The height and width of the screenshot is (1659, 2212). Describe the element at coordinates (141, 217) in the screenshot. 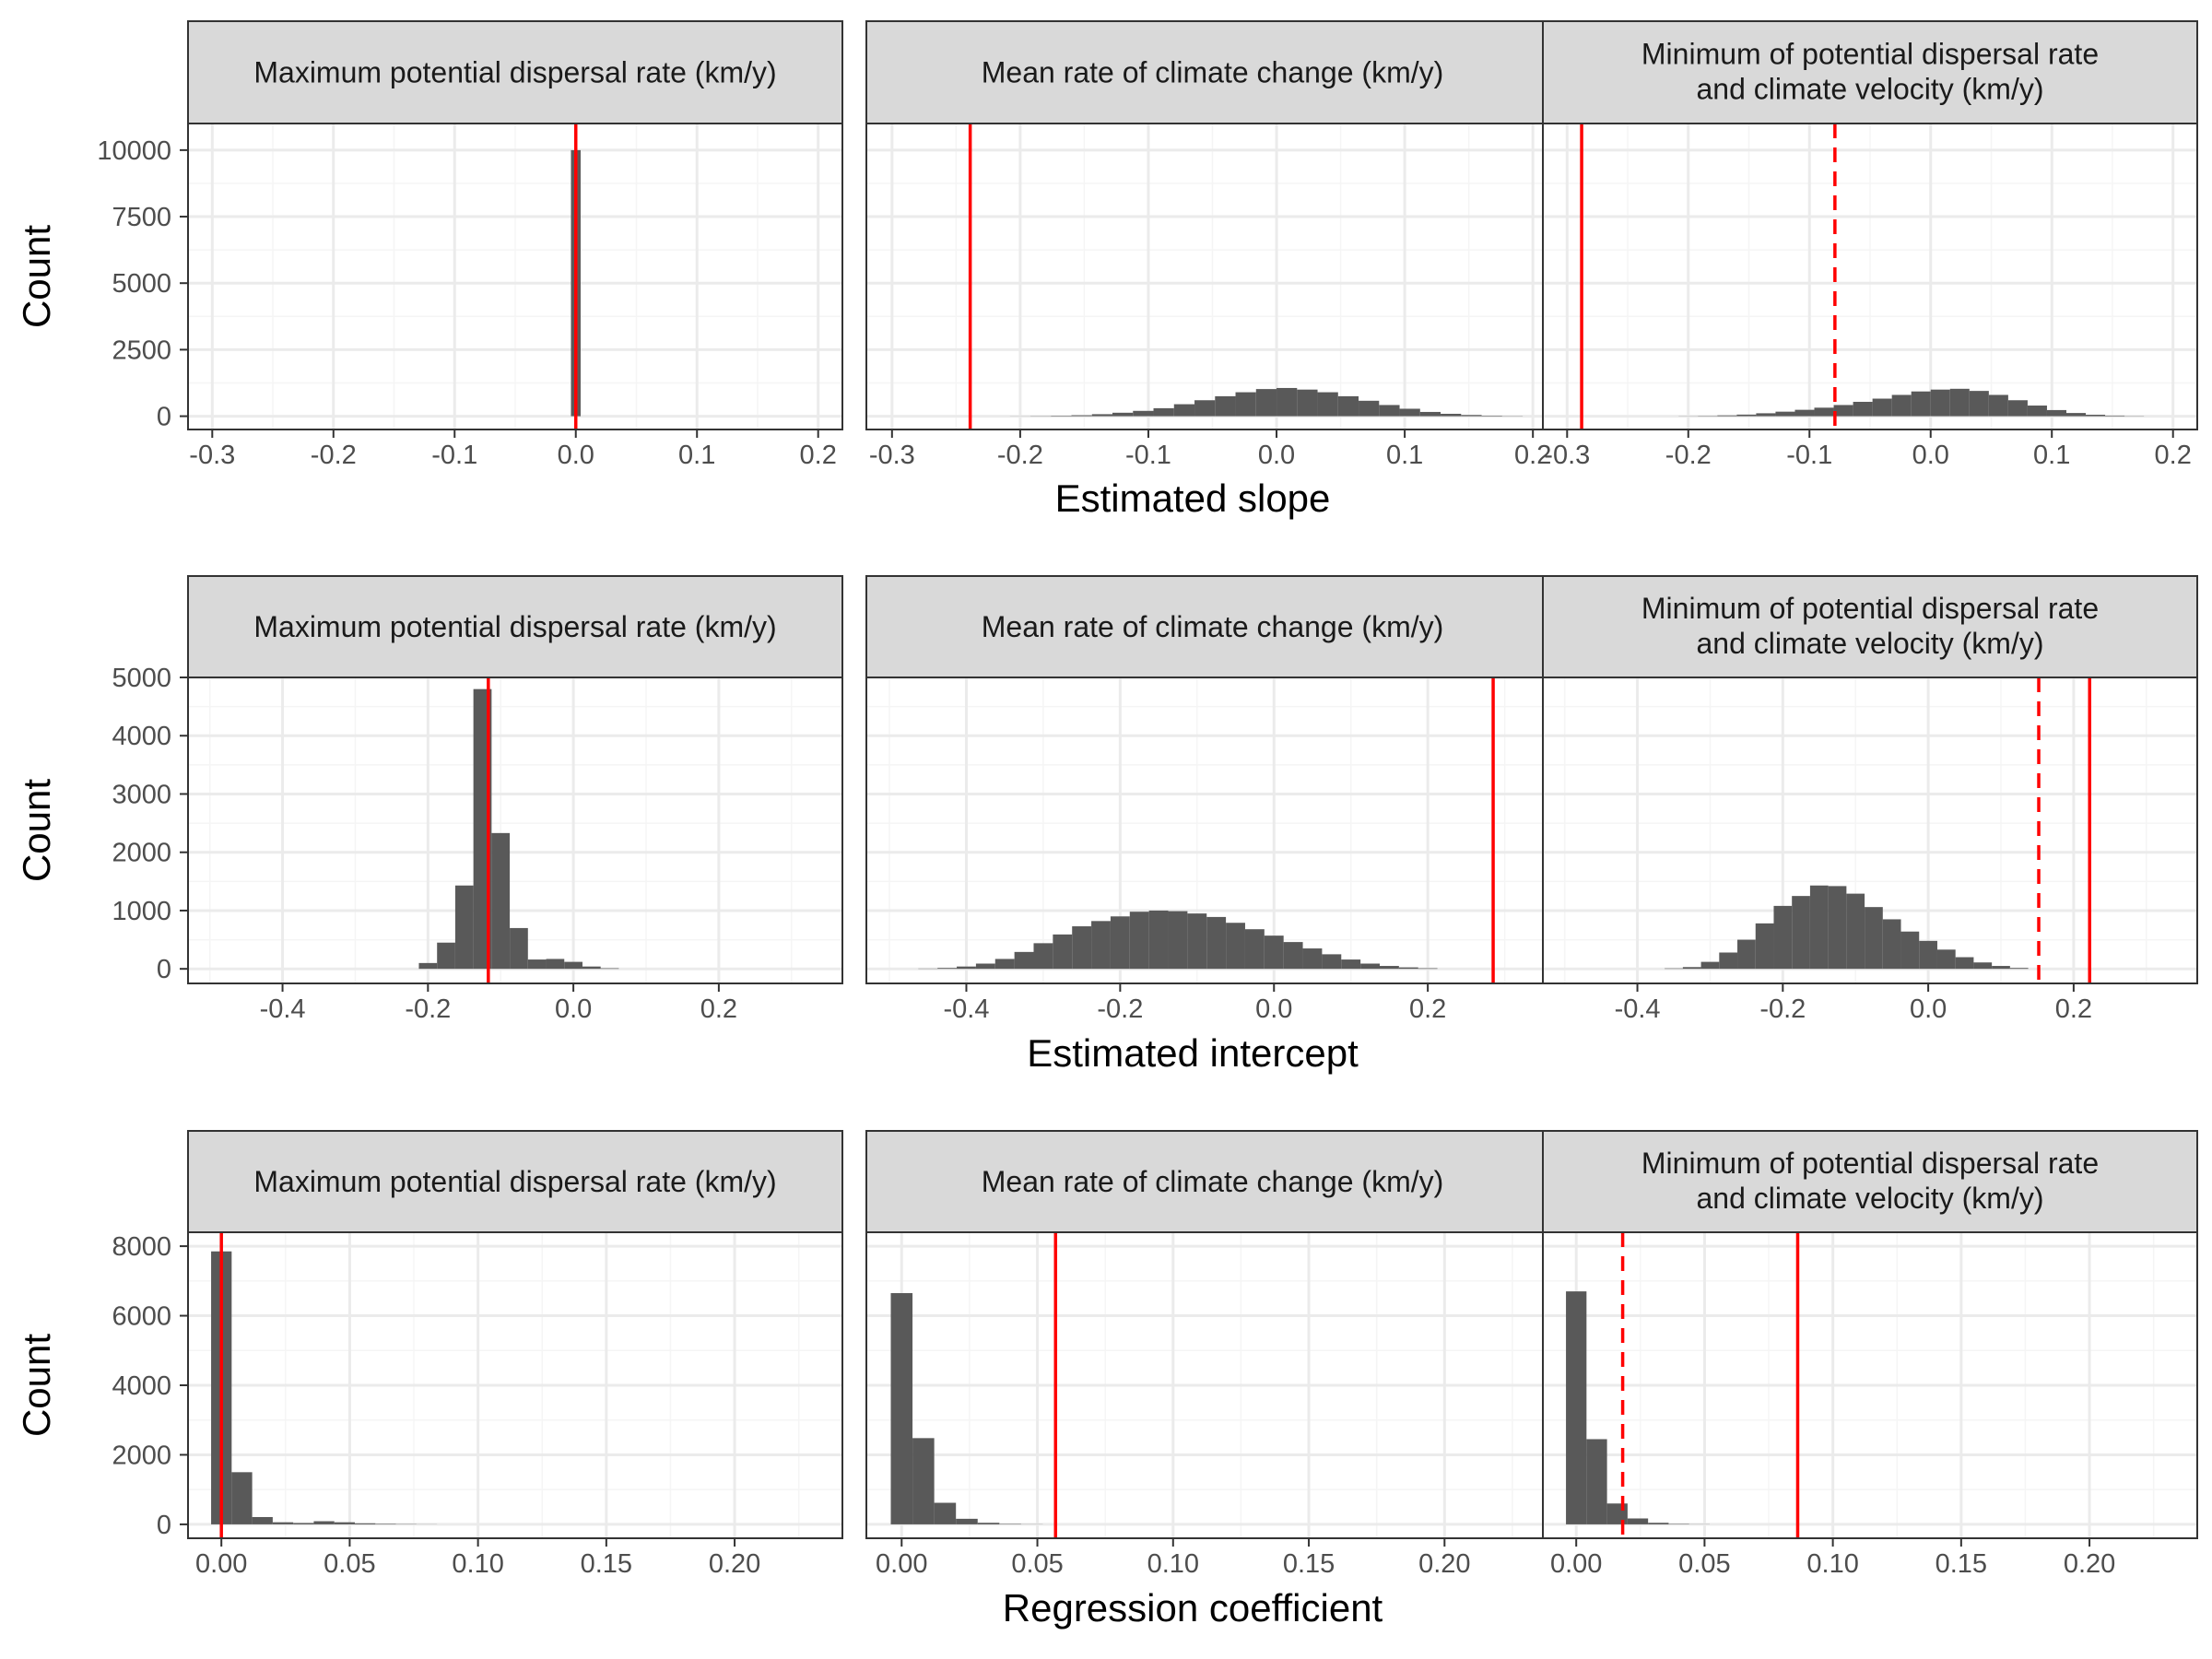

I see `y-tick-label: 7500` at that location.